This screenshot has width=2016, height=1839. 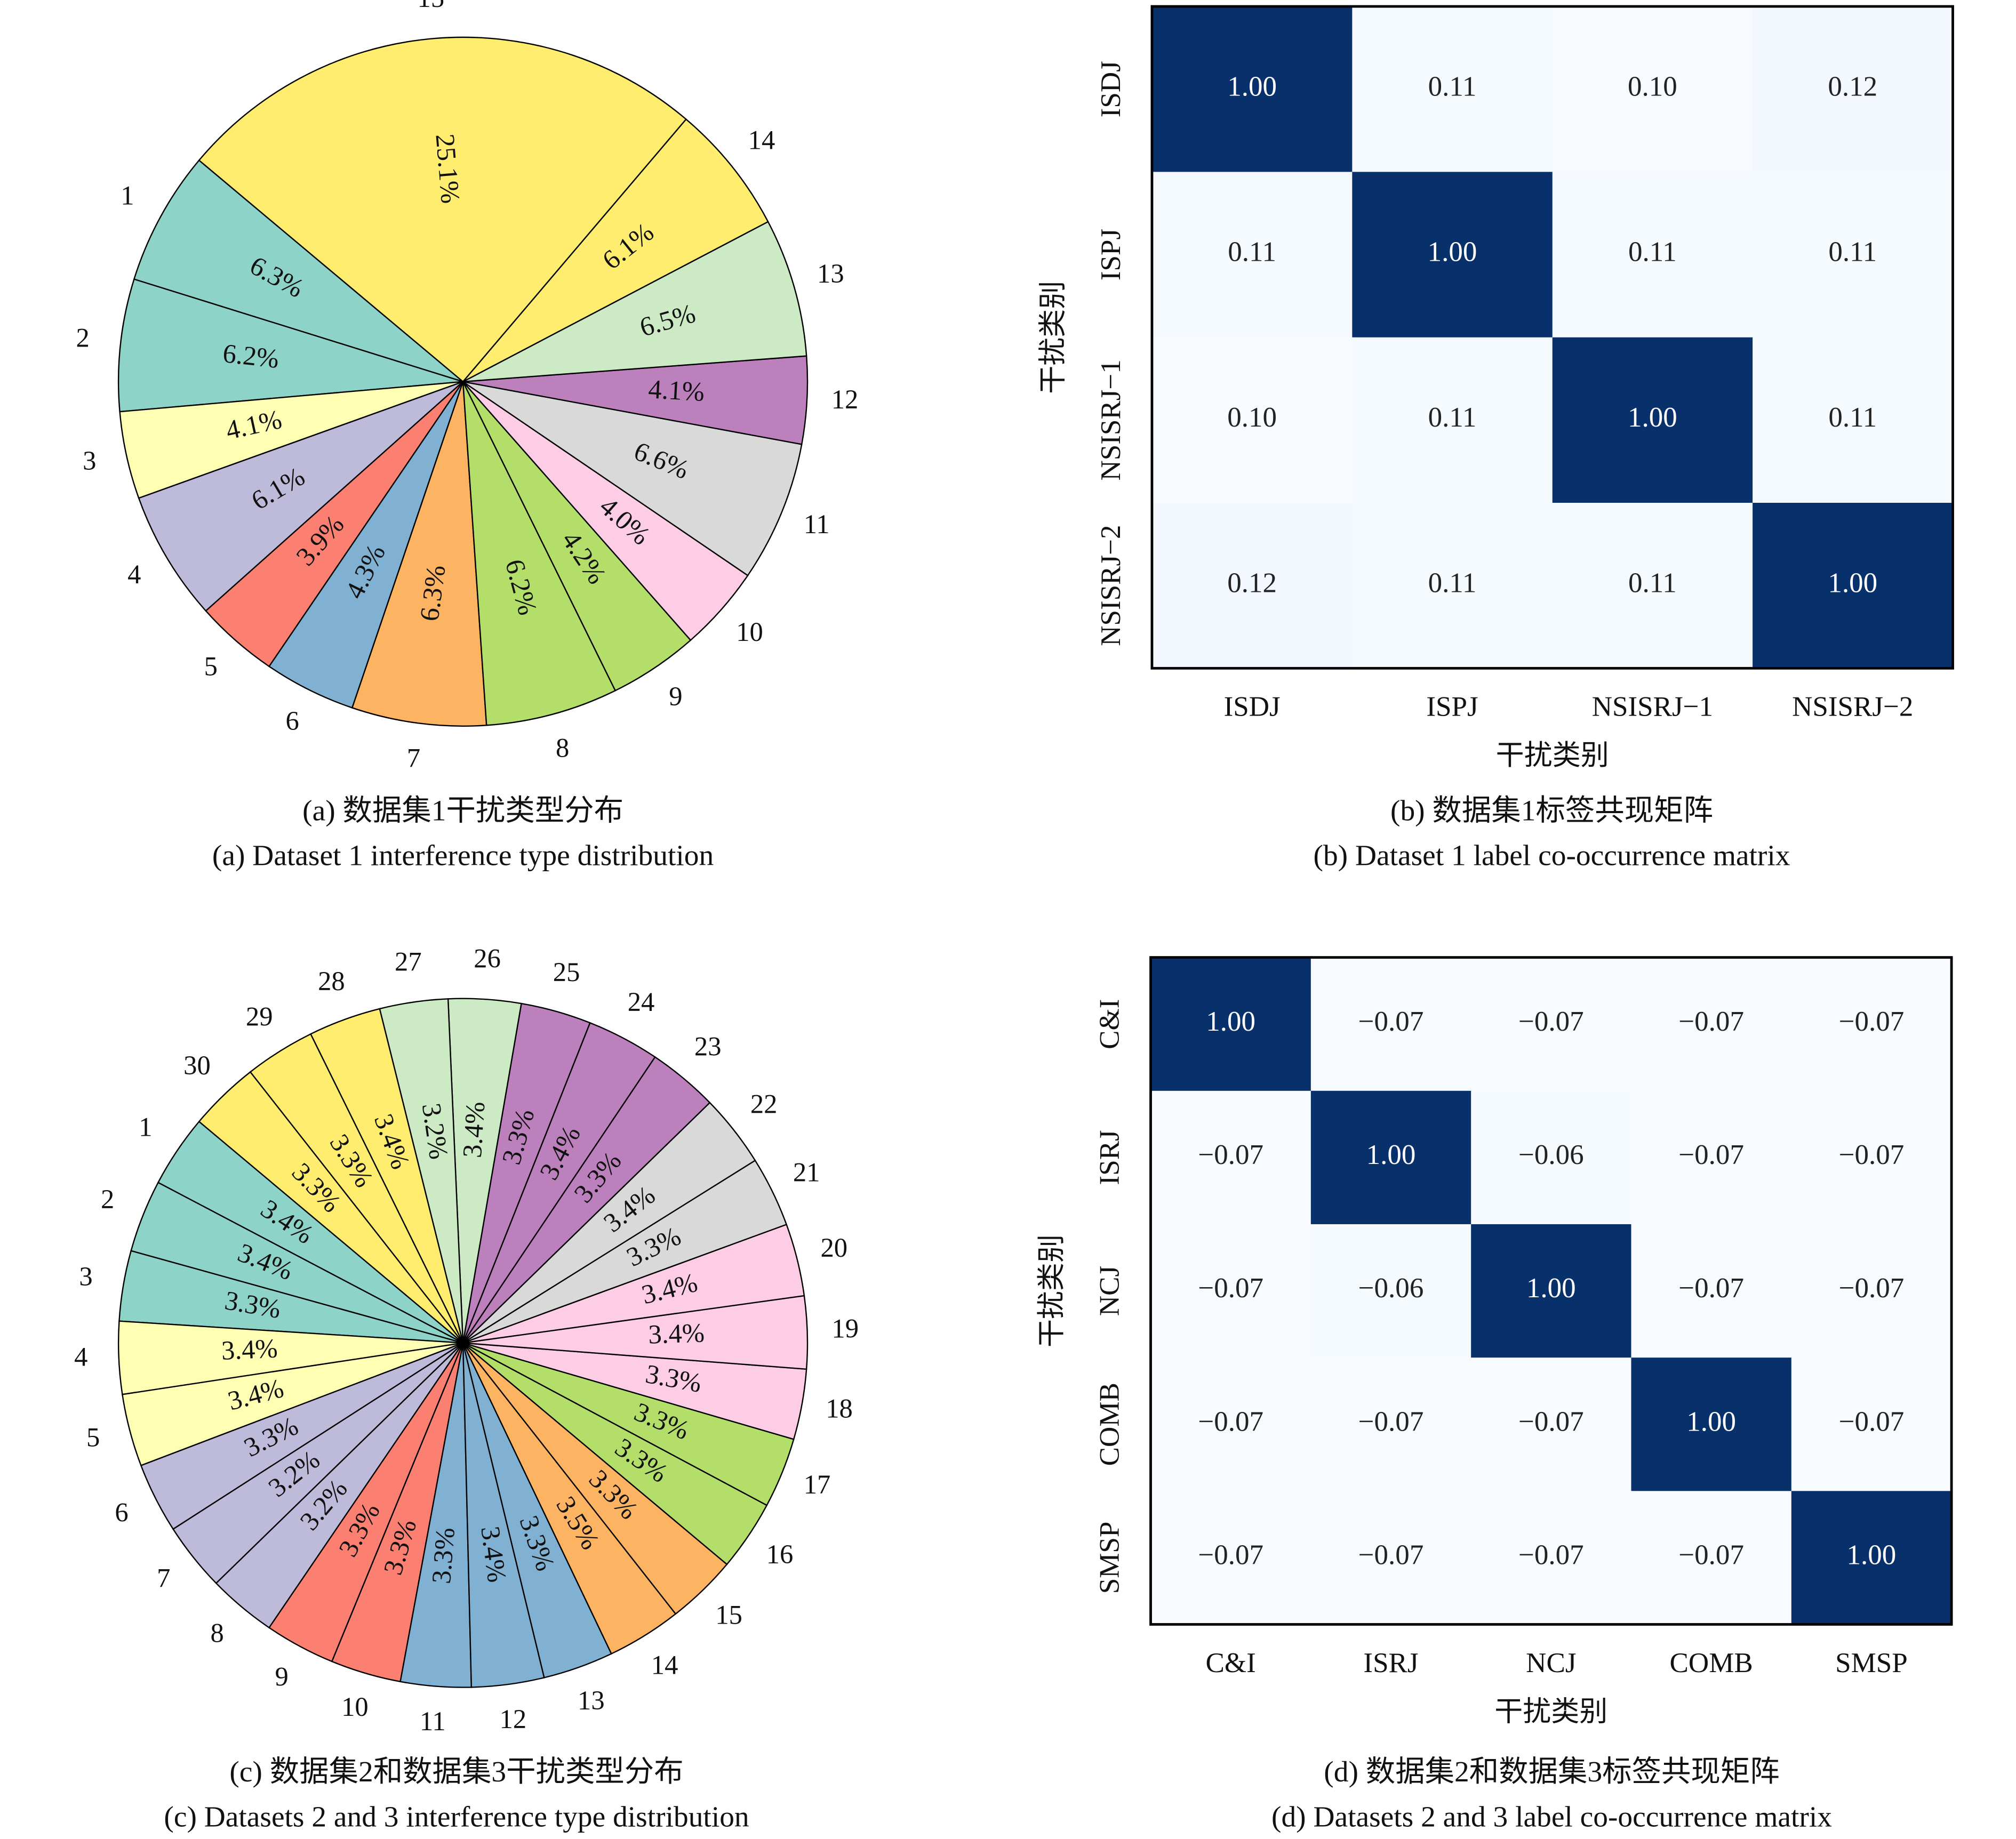 What do you see at coordinates (462, 810) in the screenshot?
I see `caption-title: (a) 数据集1干扰类型分布` at bounding box center [462, 810].